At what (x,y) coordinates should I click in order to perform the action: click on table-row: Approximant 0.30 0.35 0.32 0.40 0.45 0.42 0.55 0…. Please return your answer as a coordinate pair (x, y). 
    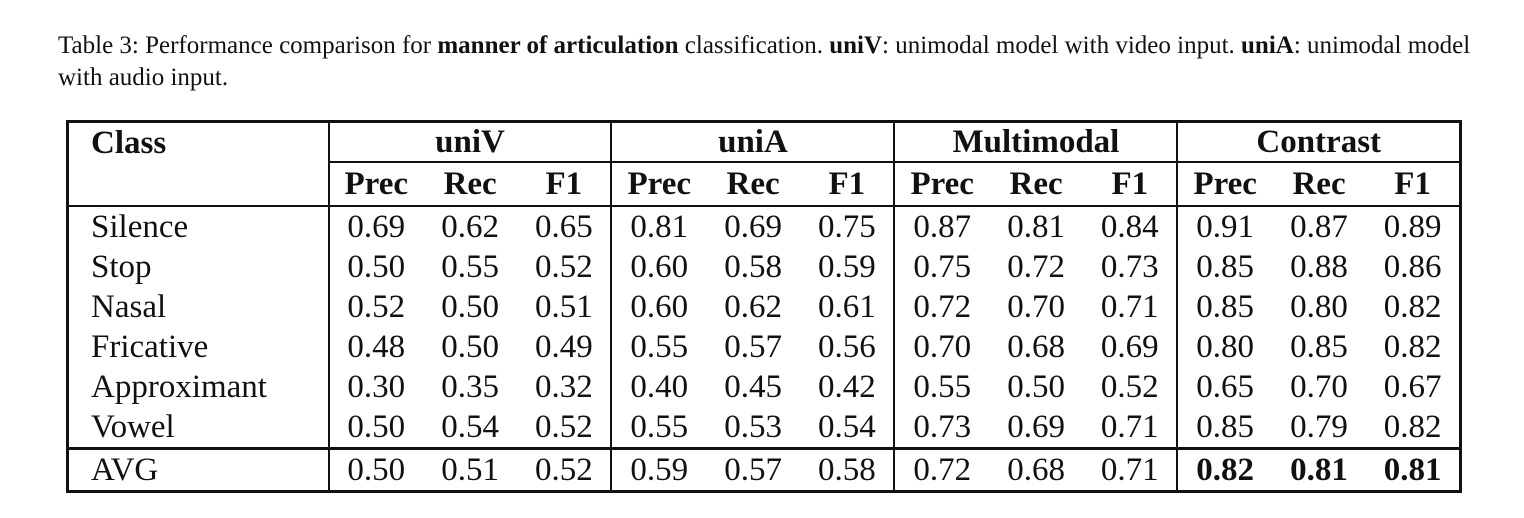
    Looking at the image, I should click on (764, 387).